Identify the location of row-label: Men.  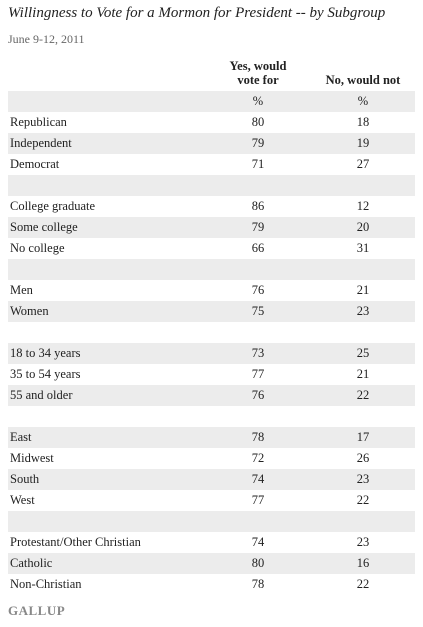
(21, 290).